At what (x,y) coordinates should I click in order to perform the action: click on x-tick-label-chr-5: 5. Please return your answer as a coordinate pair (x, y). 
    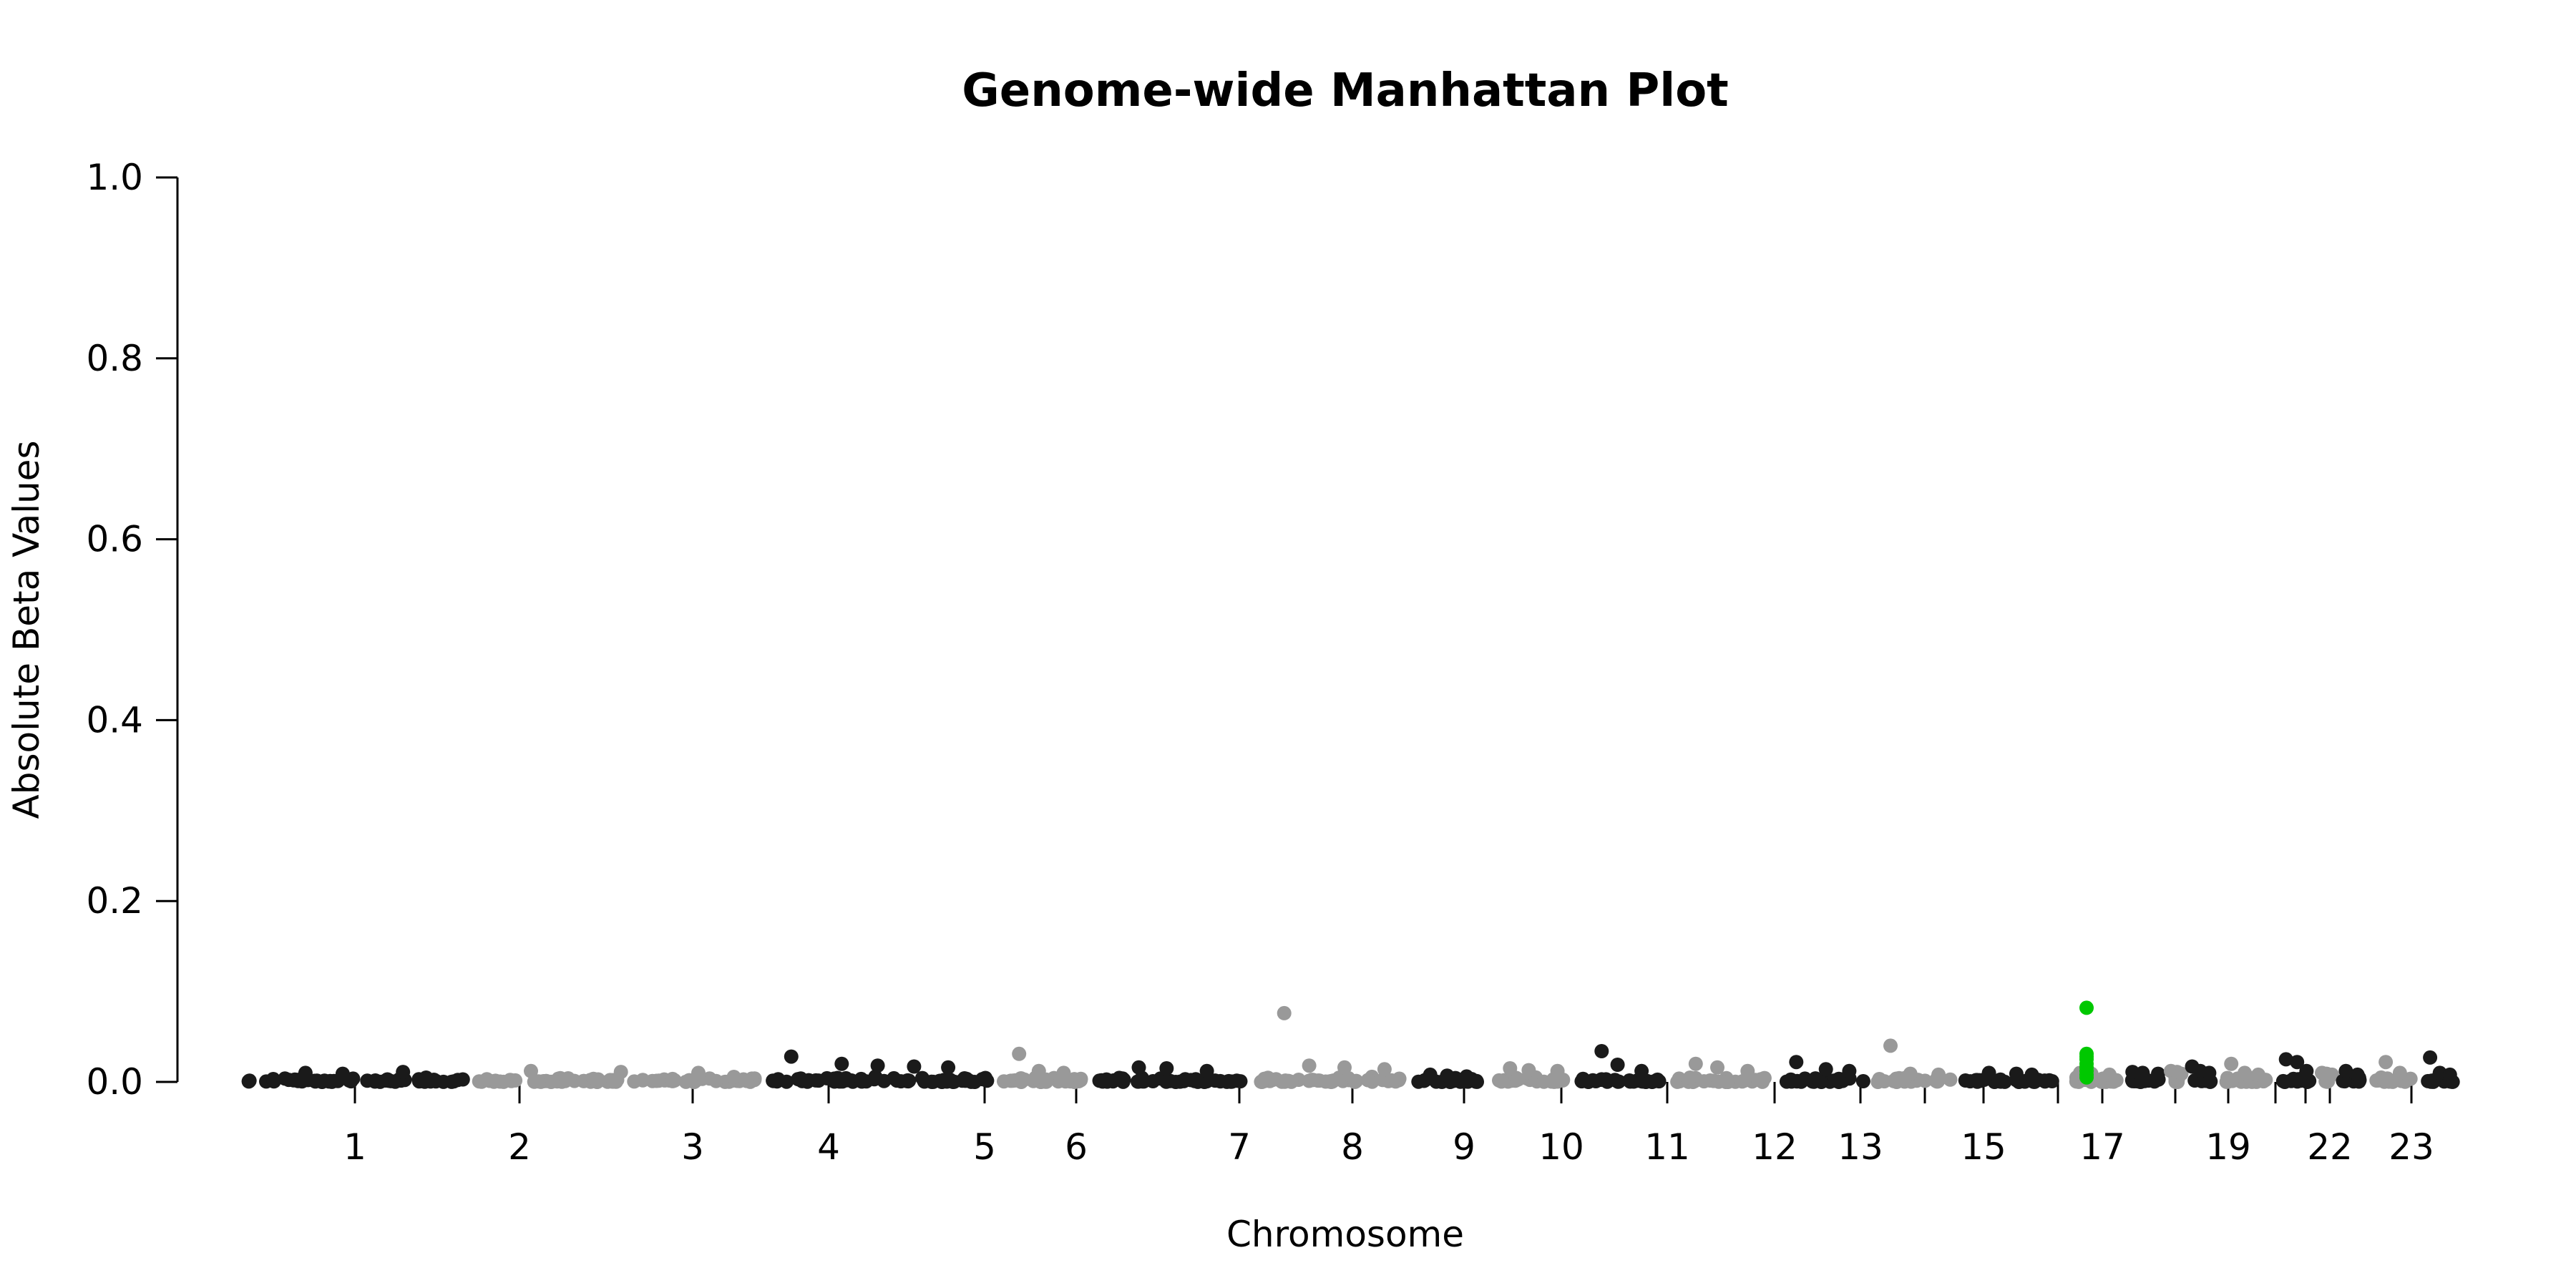
    Looking at the image, I should click on (984, 1147).